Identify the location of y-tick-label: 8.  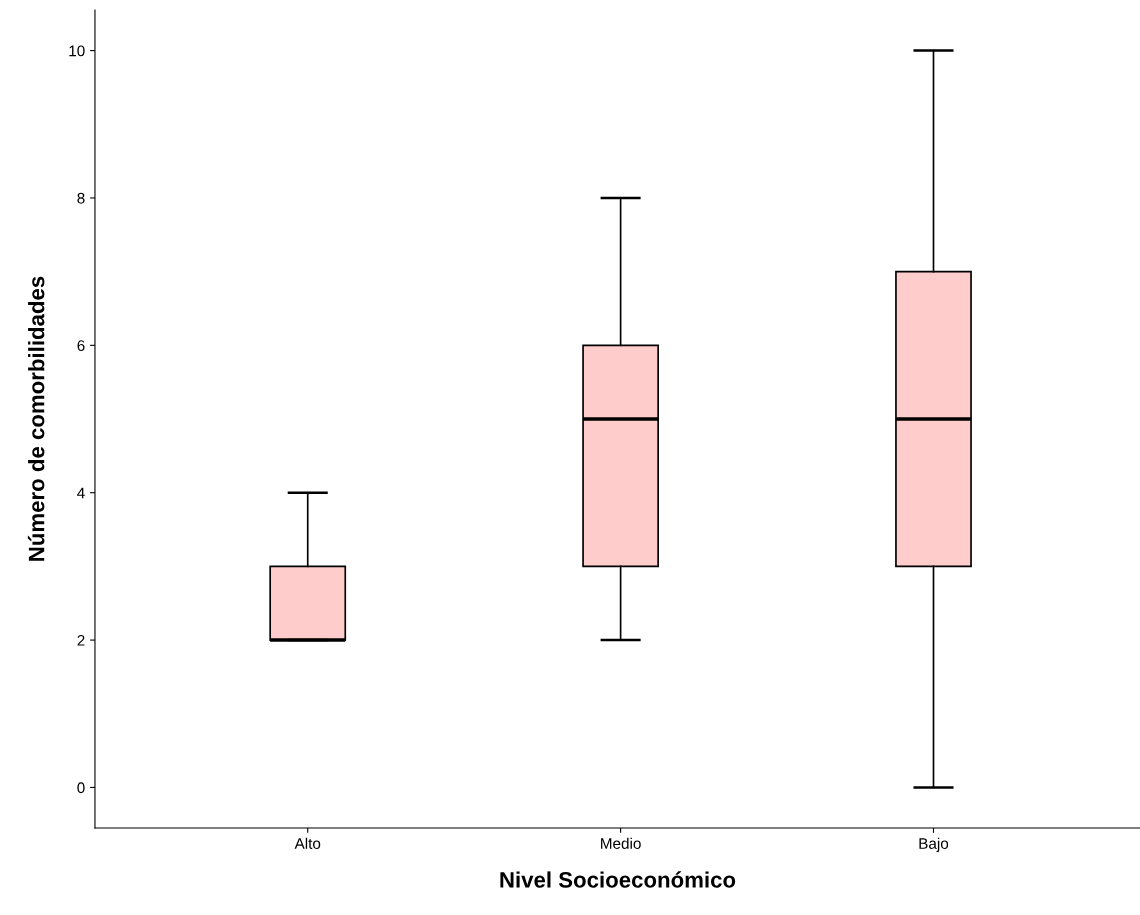
(81, 198).